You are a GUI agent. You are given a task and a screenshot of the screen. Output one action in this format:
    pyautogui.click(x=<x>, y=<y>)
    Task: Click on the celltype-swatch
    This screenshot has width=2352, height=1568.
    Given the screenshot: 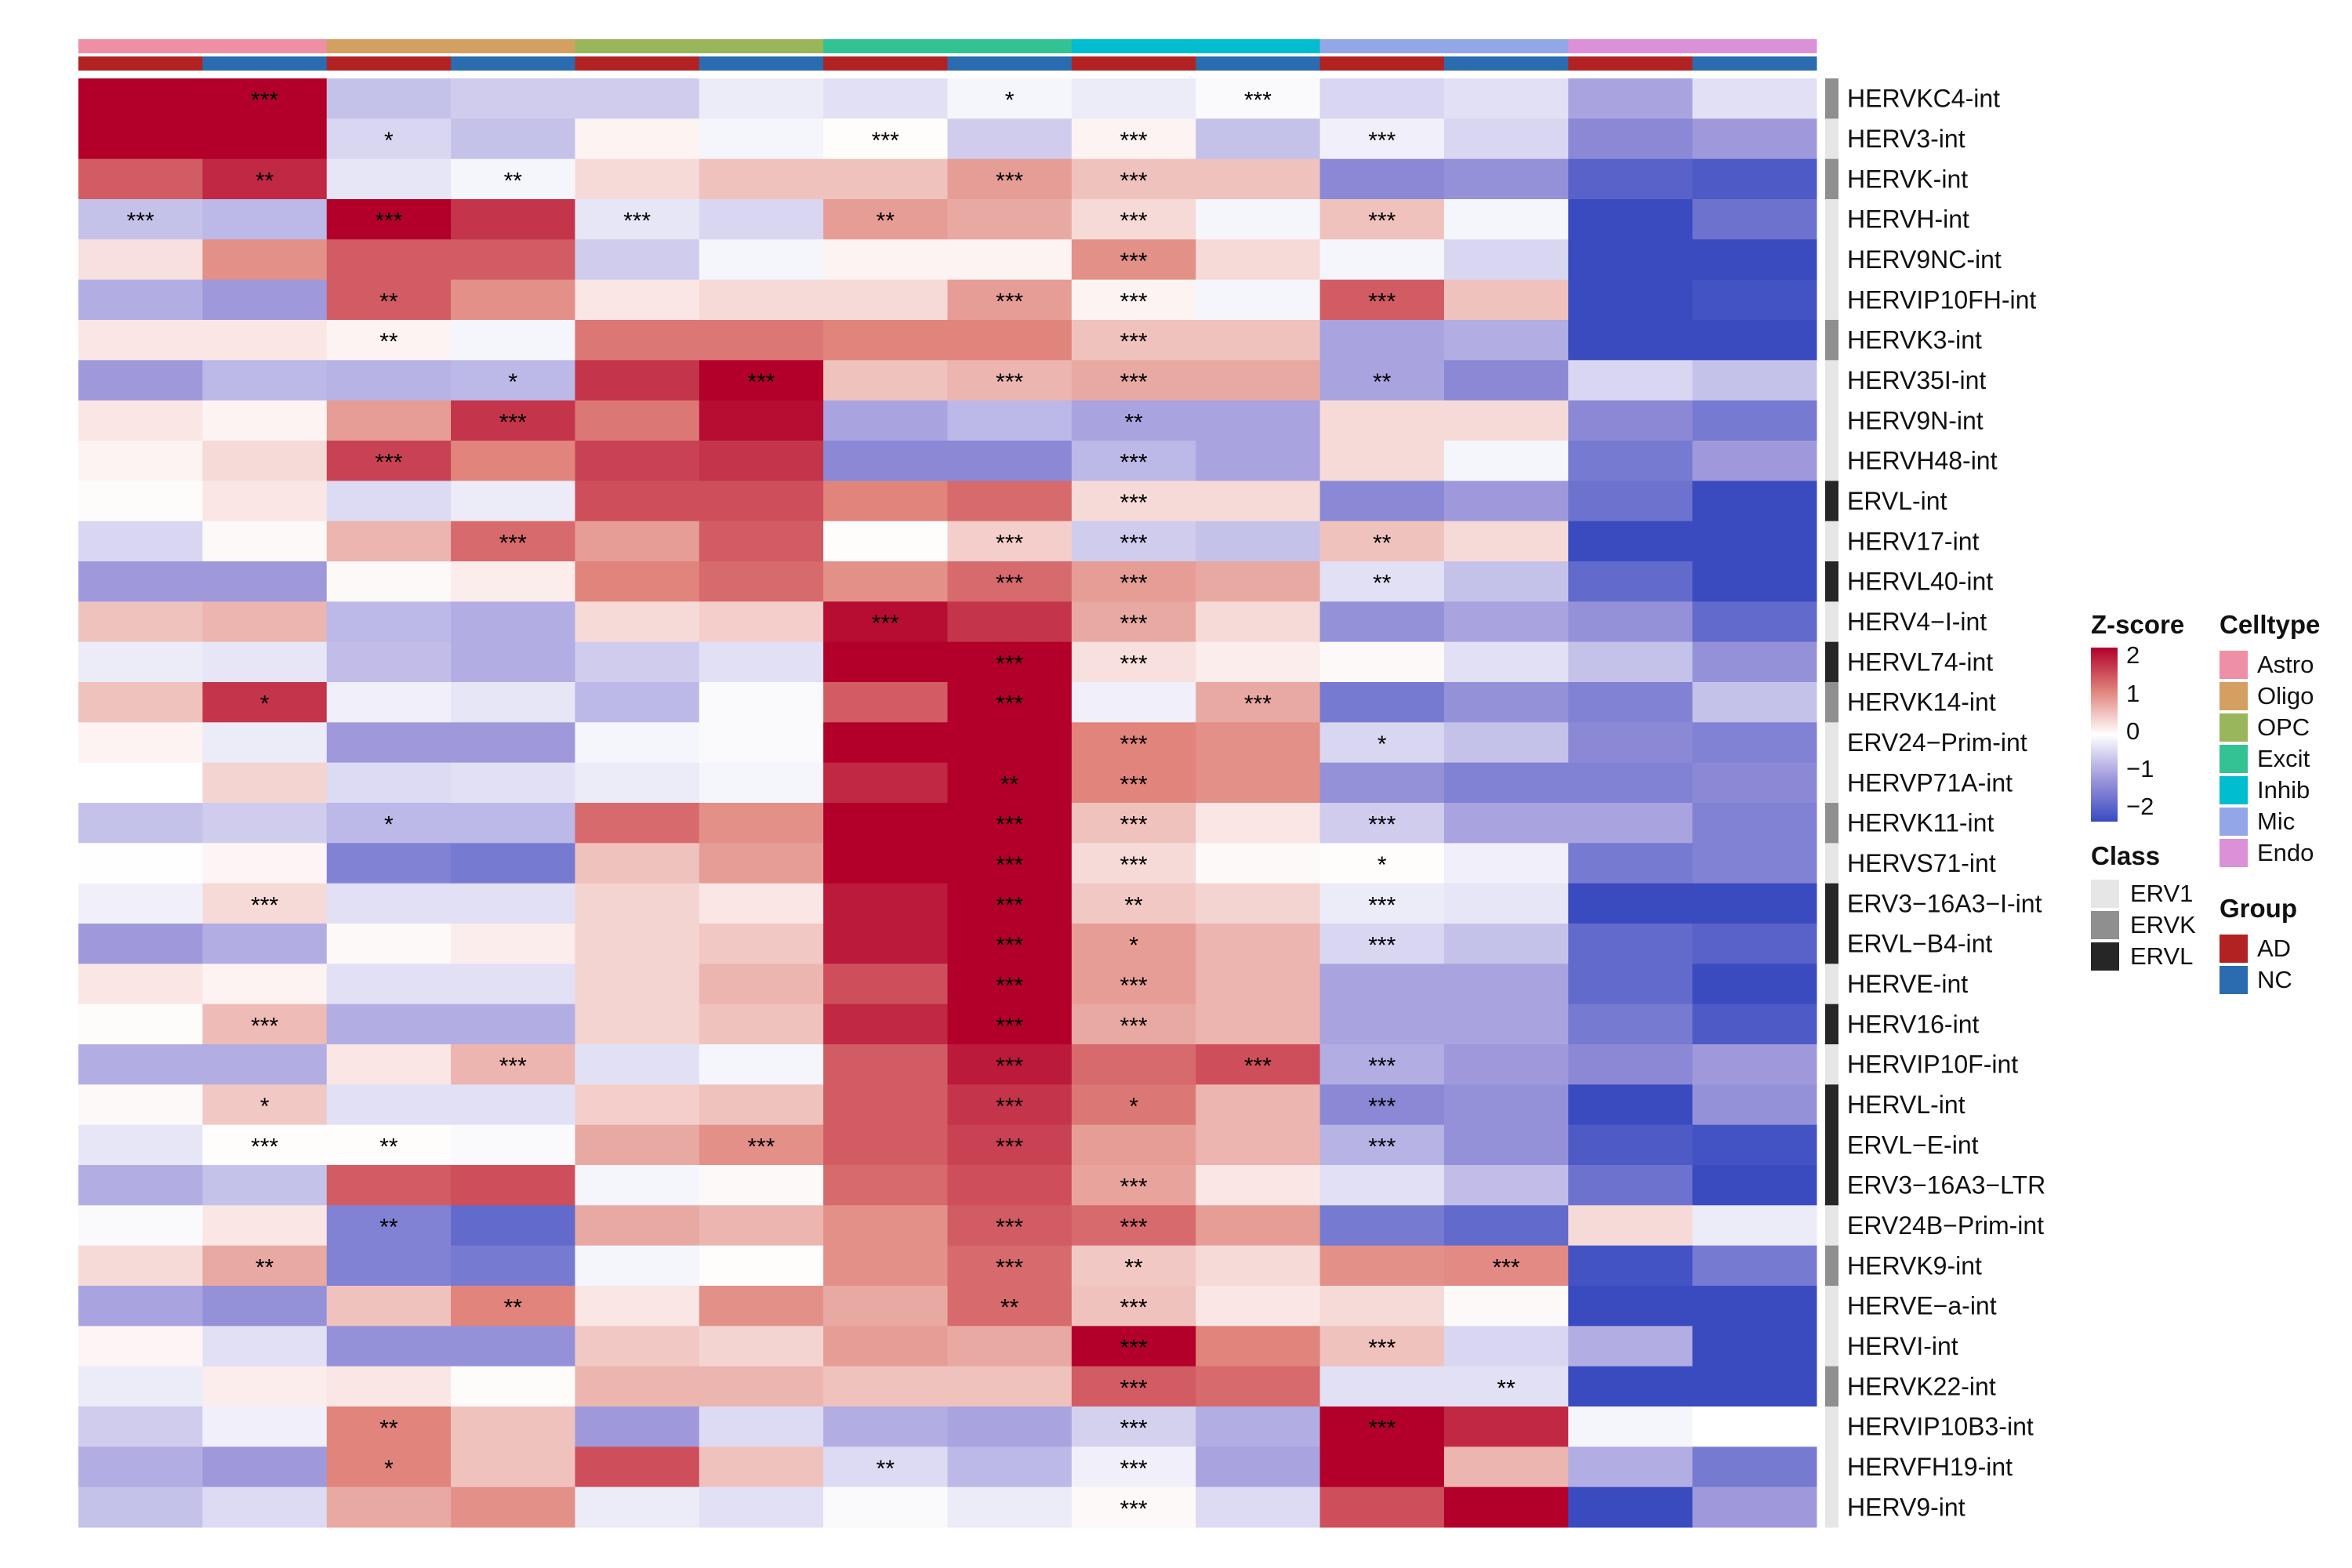 What is the action you would take?
    pyautogui.click(x=2234, y=696)
    